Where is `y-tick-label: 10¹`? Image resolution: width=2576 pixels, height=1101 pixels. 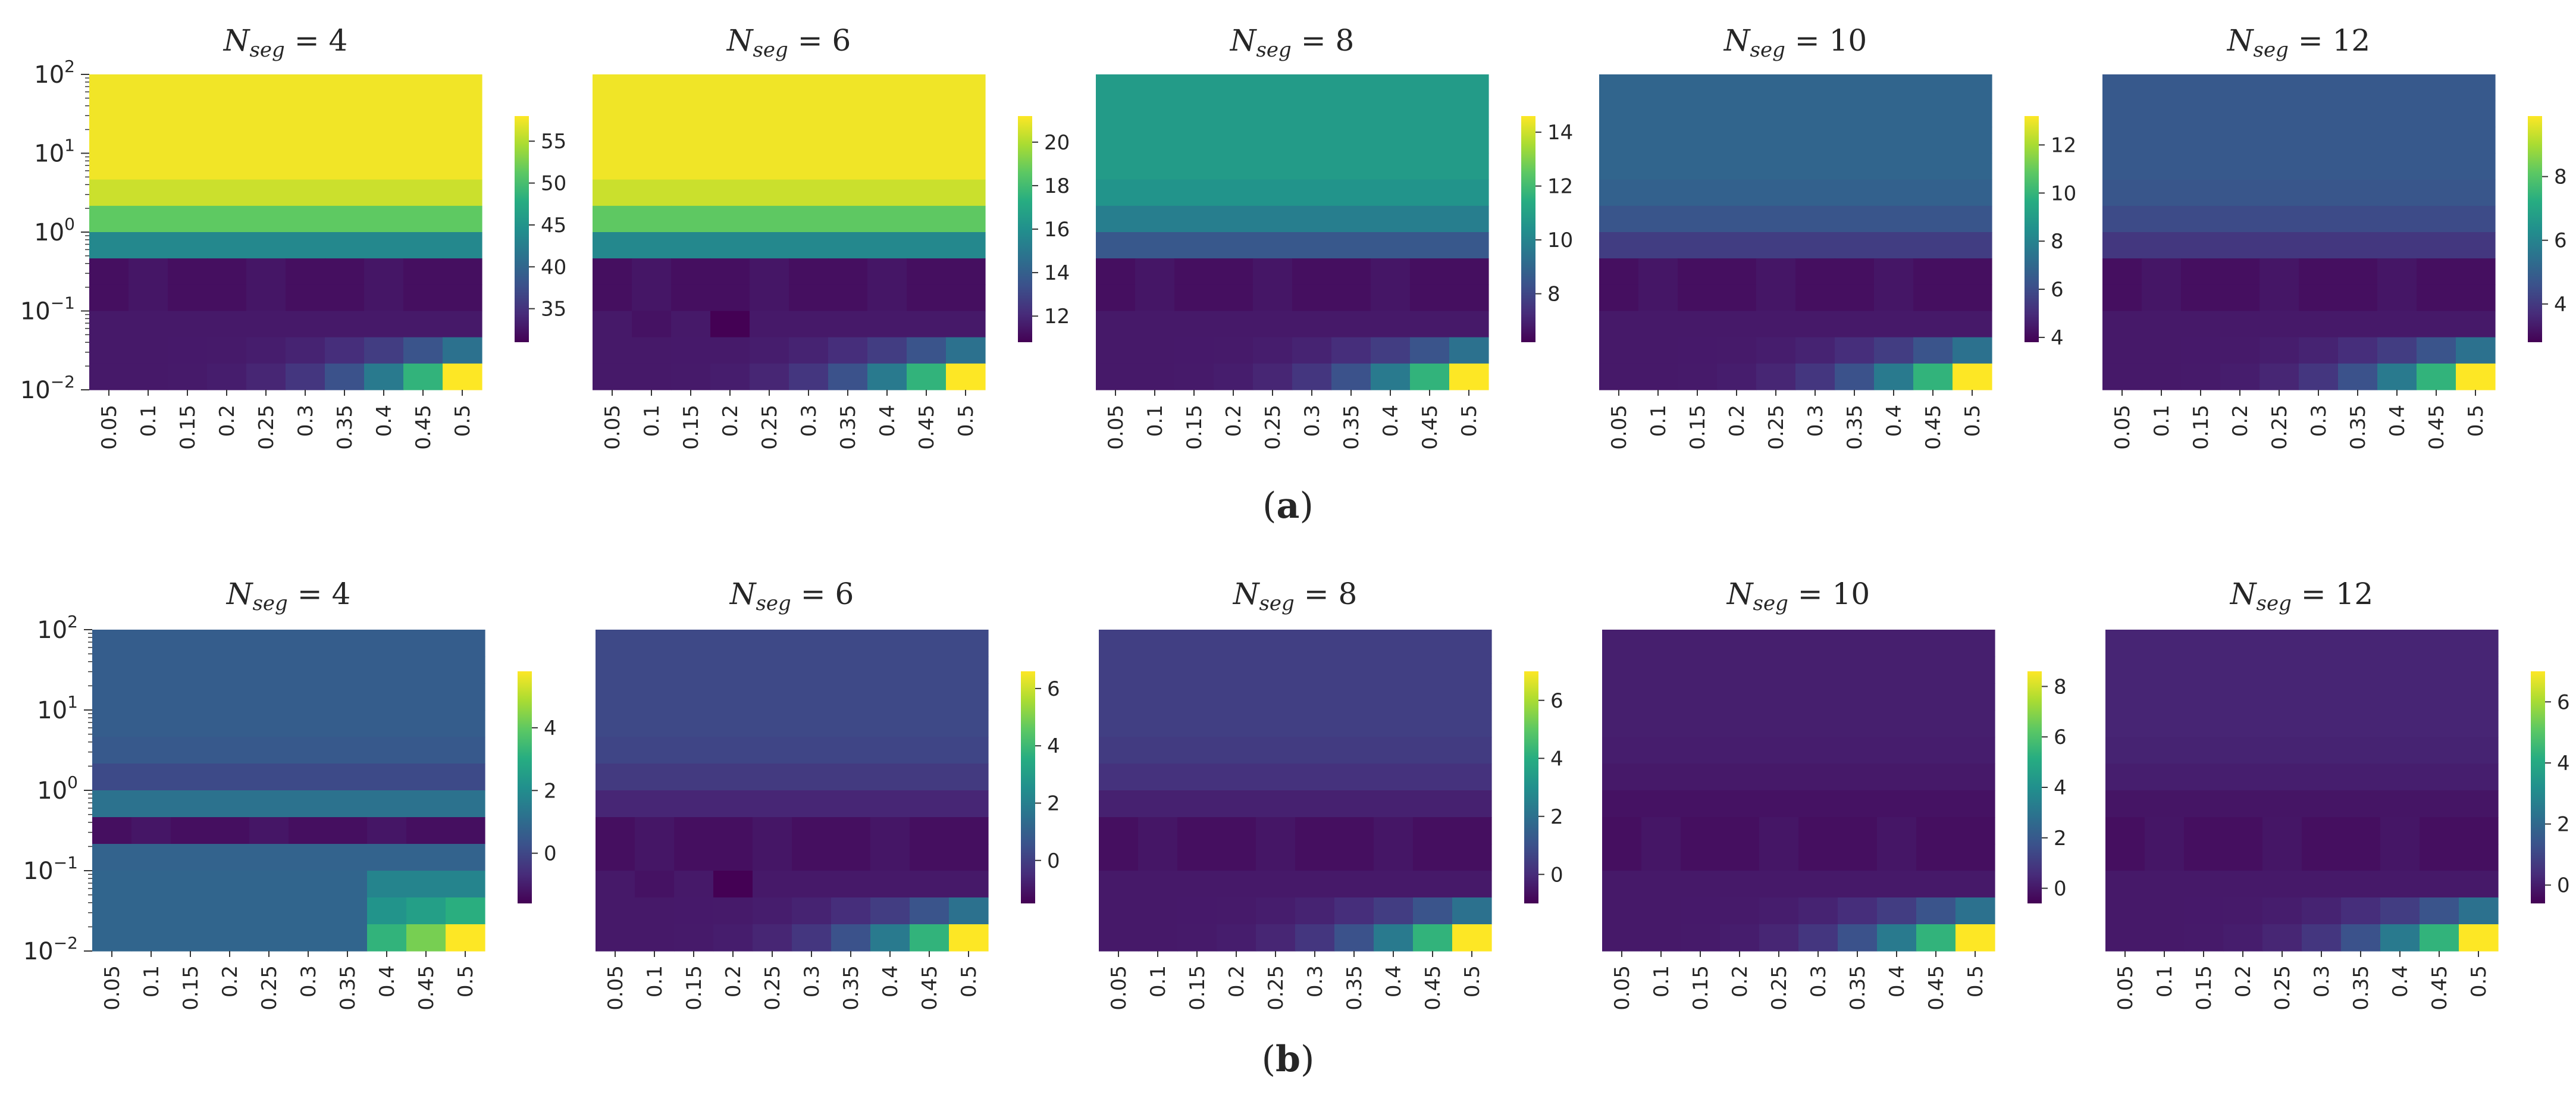
y-tick-label: 10¹ is located at coordinates (55, 152).